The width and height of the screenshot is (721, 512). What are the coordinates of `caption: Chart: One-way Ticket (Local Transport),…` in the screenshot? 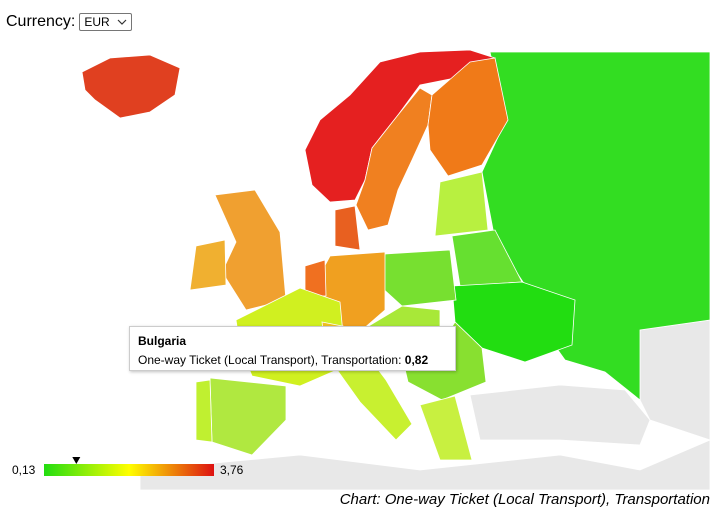 It's located at (524, 499).